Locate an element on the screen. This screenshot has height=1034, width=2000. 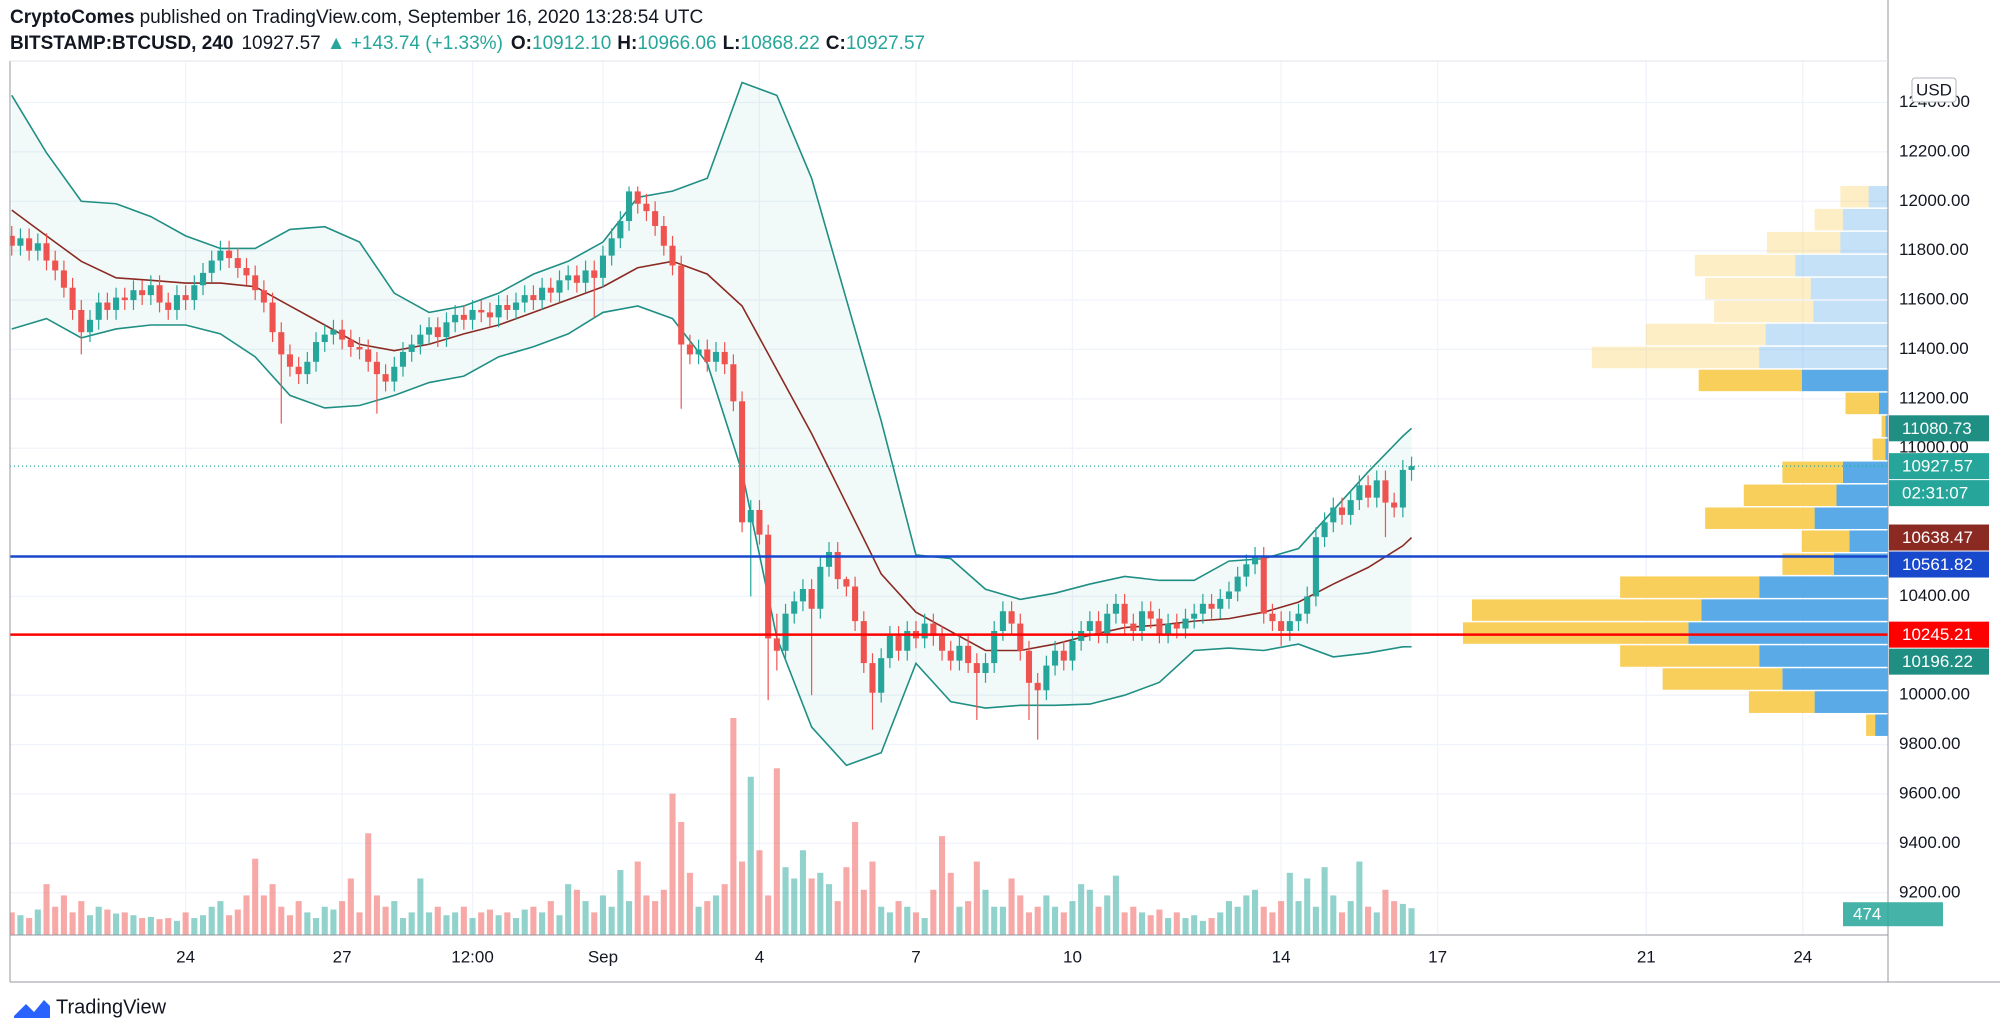
change: ▲ +143.74 (+1.33%) is located at coordinates (415, 43).